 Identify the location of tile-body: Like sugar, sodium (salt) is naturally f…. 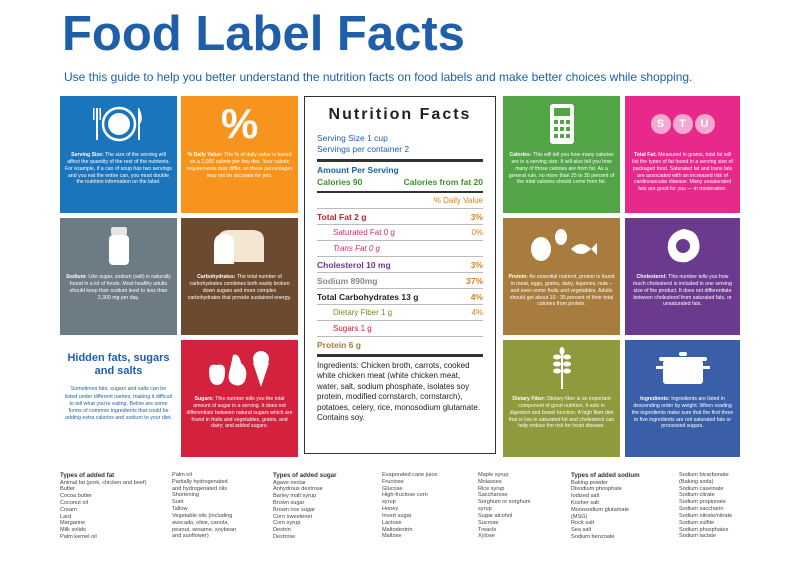
(120, 287).